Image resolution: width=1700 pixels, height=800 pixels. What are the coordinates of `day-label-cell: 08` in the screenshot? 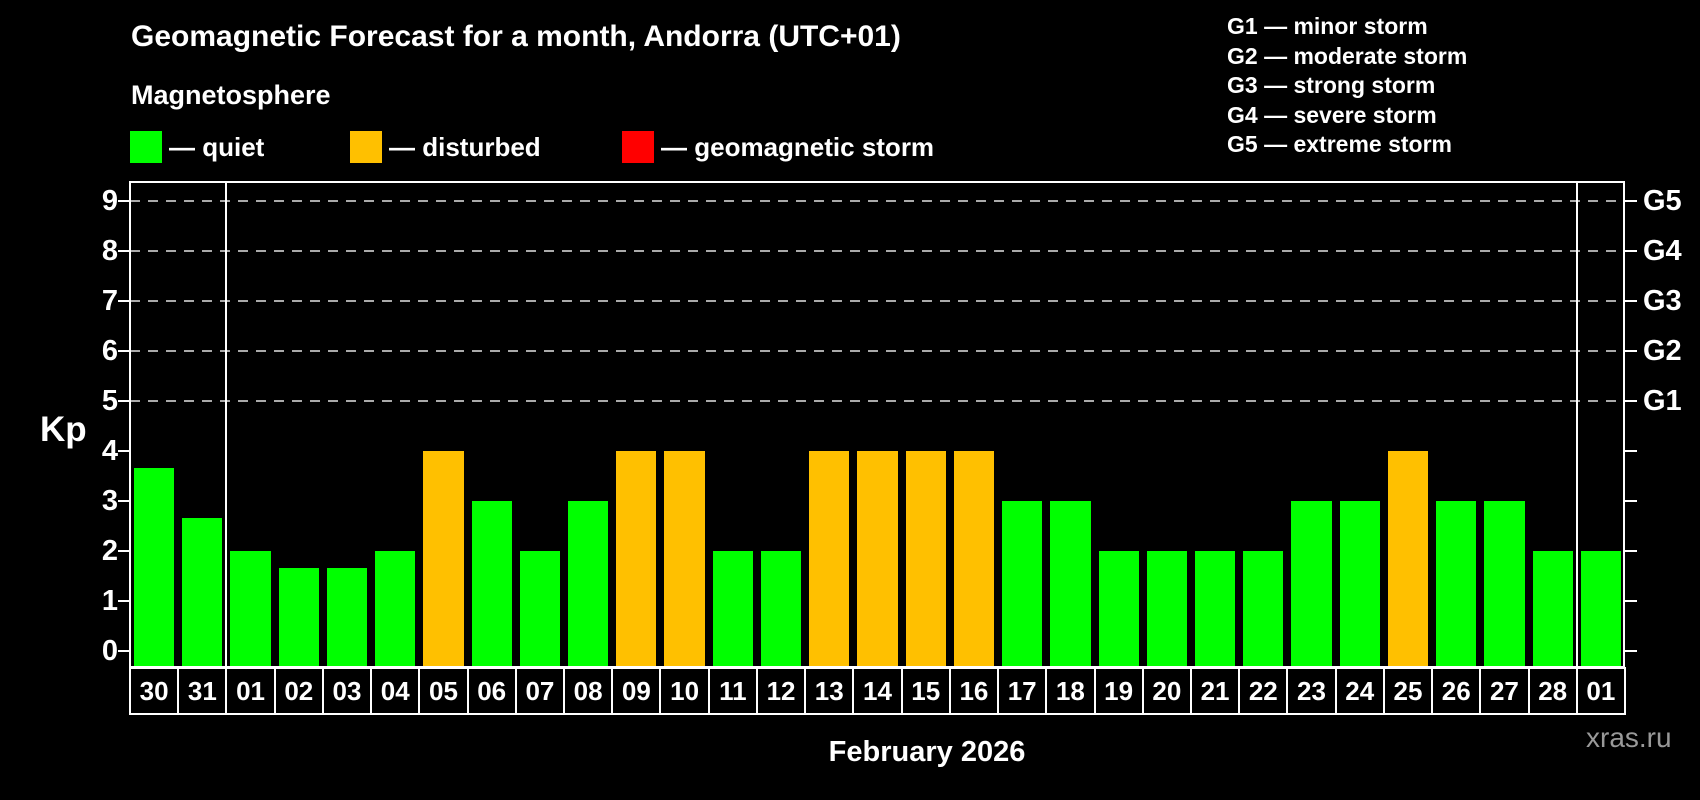 It's located at (588, 691).